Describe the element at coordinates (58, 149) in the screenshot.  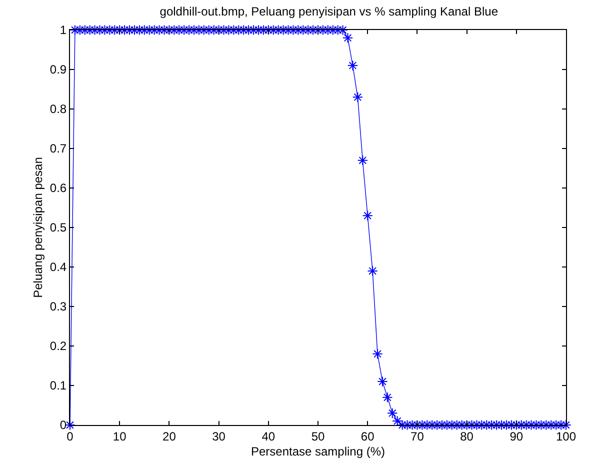
I see `y-tick-label: 0.7` at that location.